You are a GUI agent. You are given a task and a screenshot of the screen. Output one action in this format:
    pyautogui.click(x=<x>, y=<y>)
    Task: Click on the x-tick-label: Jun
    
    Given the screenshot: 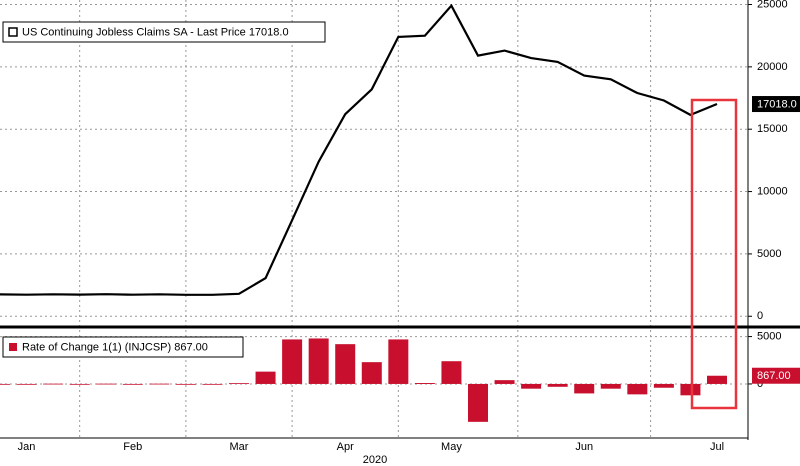 What is the action you would take?
    pyautogui.click(x=584, y=447)
    